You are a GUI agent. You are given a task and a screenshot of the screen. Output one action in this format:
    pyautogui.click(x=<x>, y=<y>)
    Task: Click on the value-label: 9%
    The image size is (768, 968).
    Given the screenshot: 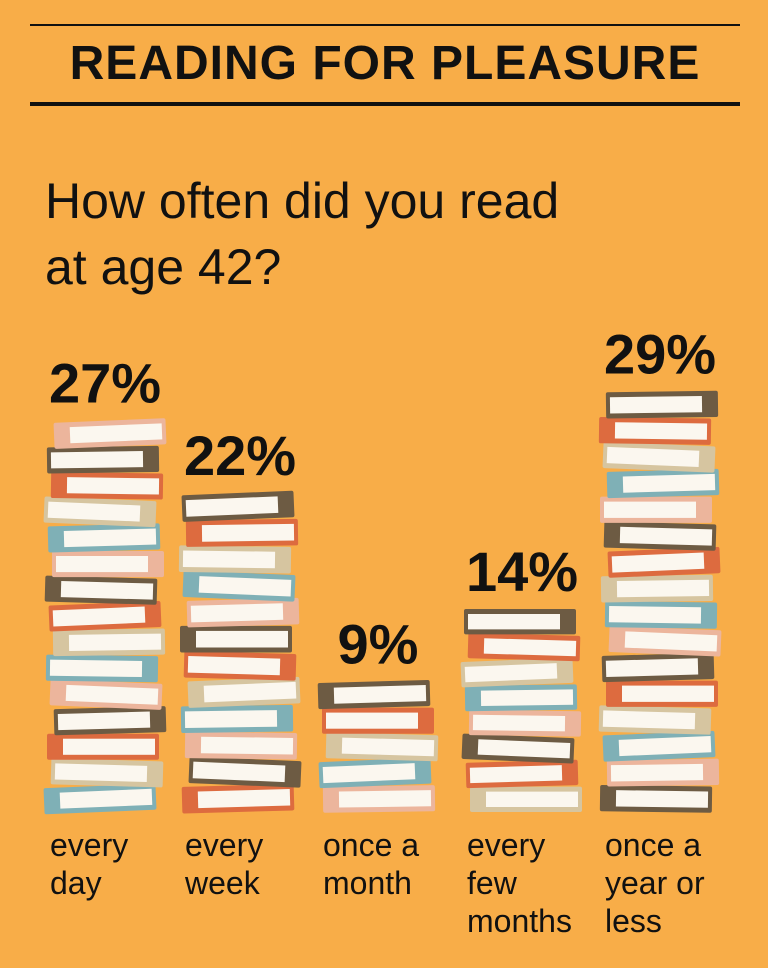 What is the action you would take?
    pyautogui.click(x=378, y=644)
    